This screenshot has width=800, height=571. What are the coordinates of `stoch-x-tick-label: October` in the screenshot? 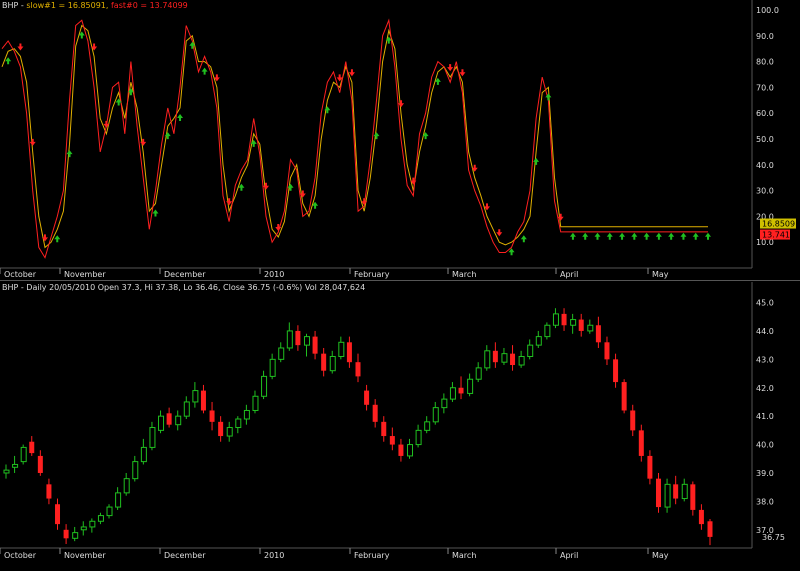 It's located at (20, 274).